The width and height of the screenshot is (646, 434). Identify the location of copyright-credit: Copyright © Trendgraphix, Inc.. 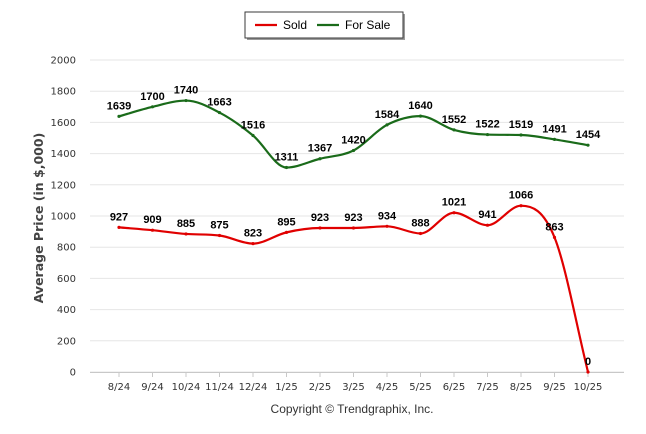
(352, 409).